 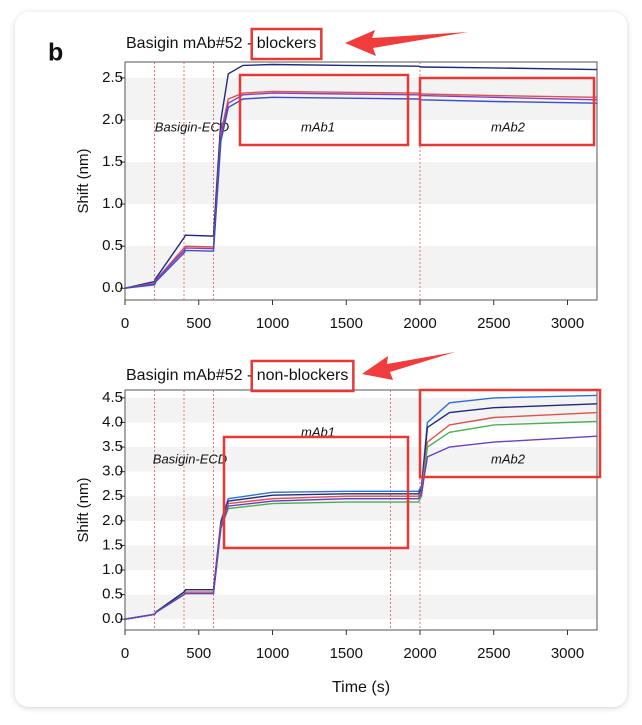 I want to click on panel-label: b, so click(x=55, y=53).